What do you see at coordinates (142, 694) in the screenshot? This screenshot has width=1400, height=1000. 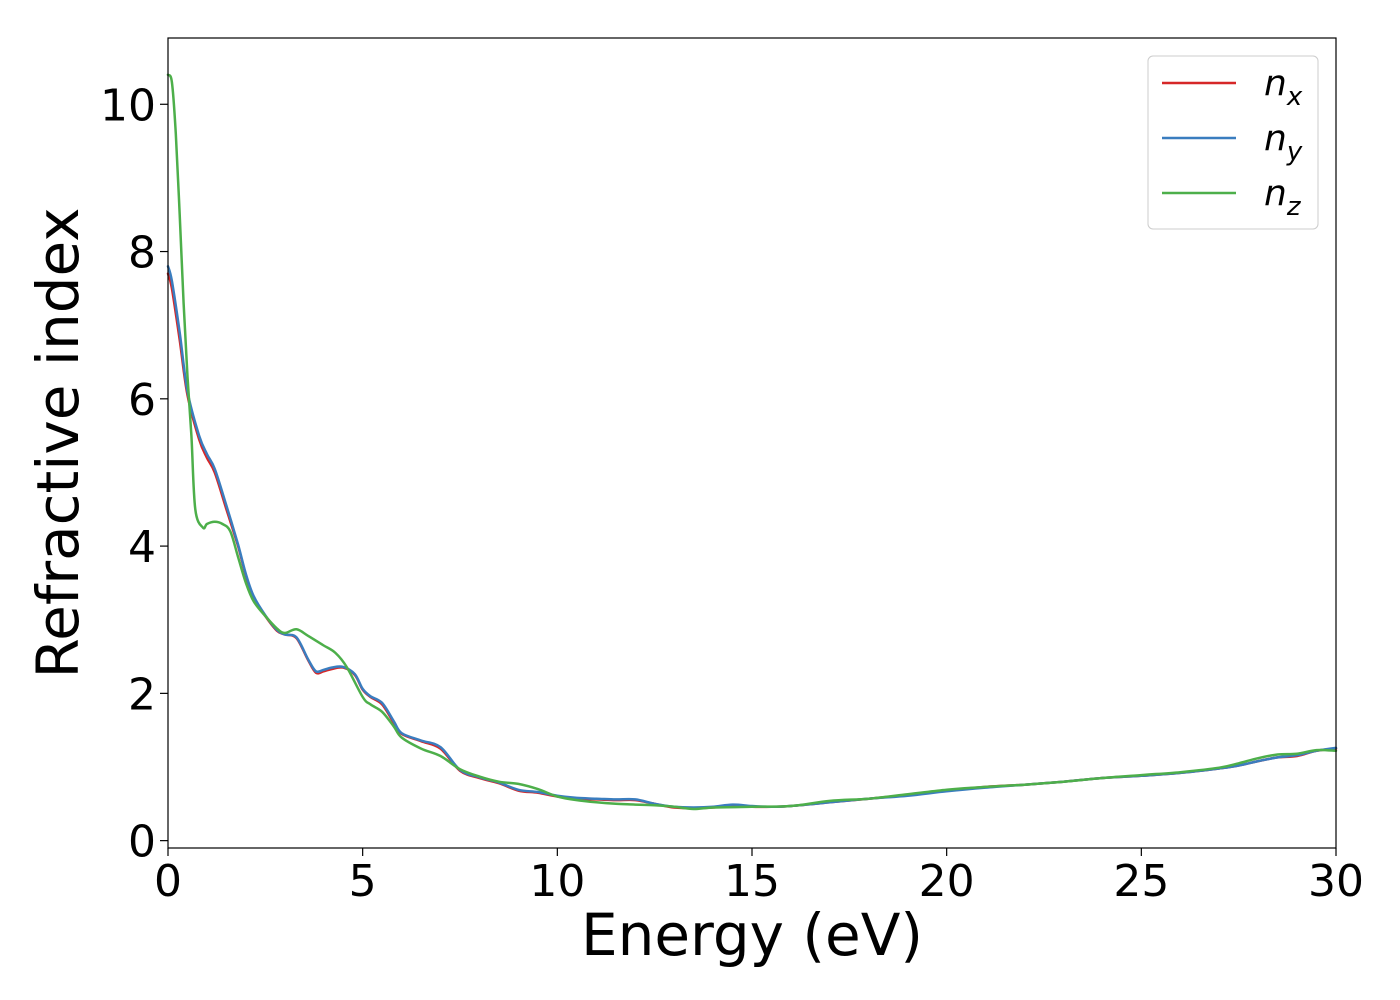 I see `y-tick-label: 2` at bounding box center [142, 694].